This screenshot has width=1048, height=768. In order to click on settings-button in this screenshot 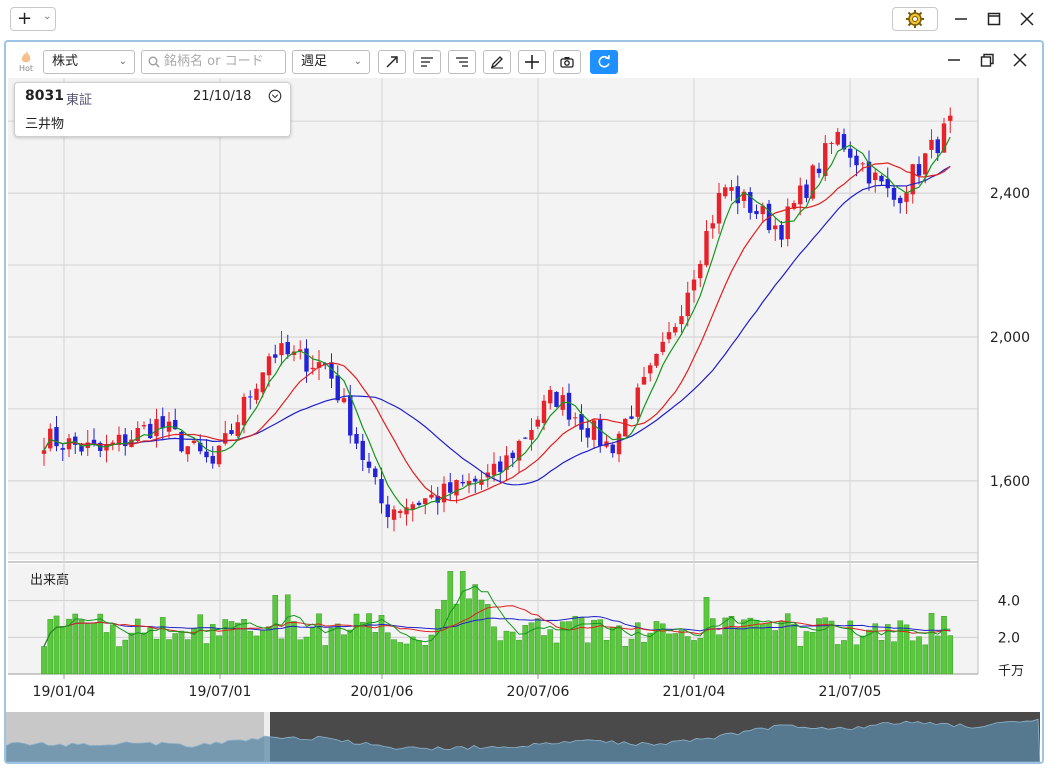, I will do `click(915, 19)`.